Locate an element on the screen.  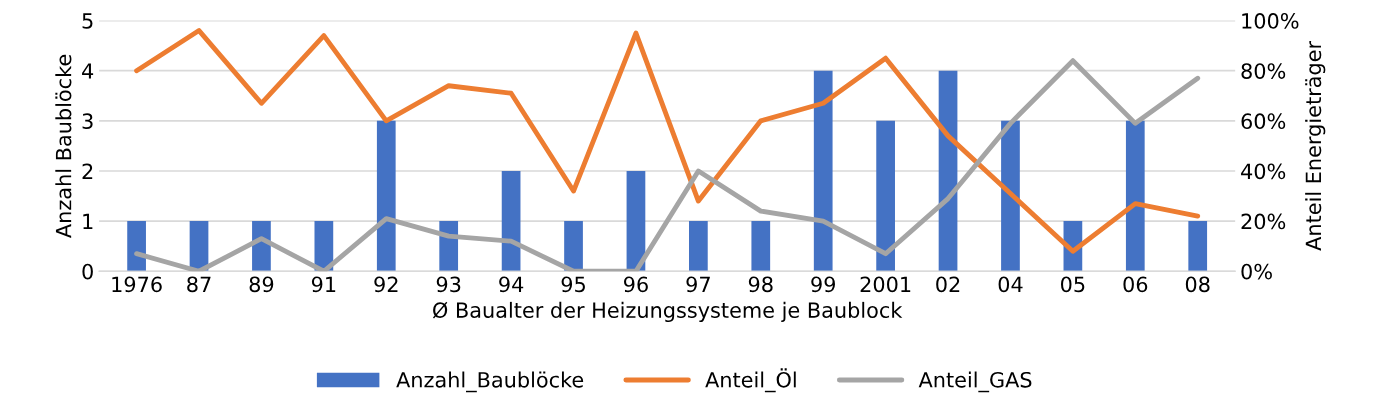
x-tick-label: 95 is located at coordinates (573, 284).